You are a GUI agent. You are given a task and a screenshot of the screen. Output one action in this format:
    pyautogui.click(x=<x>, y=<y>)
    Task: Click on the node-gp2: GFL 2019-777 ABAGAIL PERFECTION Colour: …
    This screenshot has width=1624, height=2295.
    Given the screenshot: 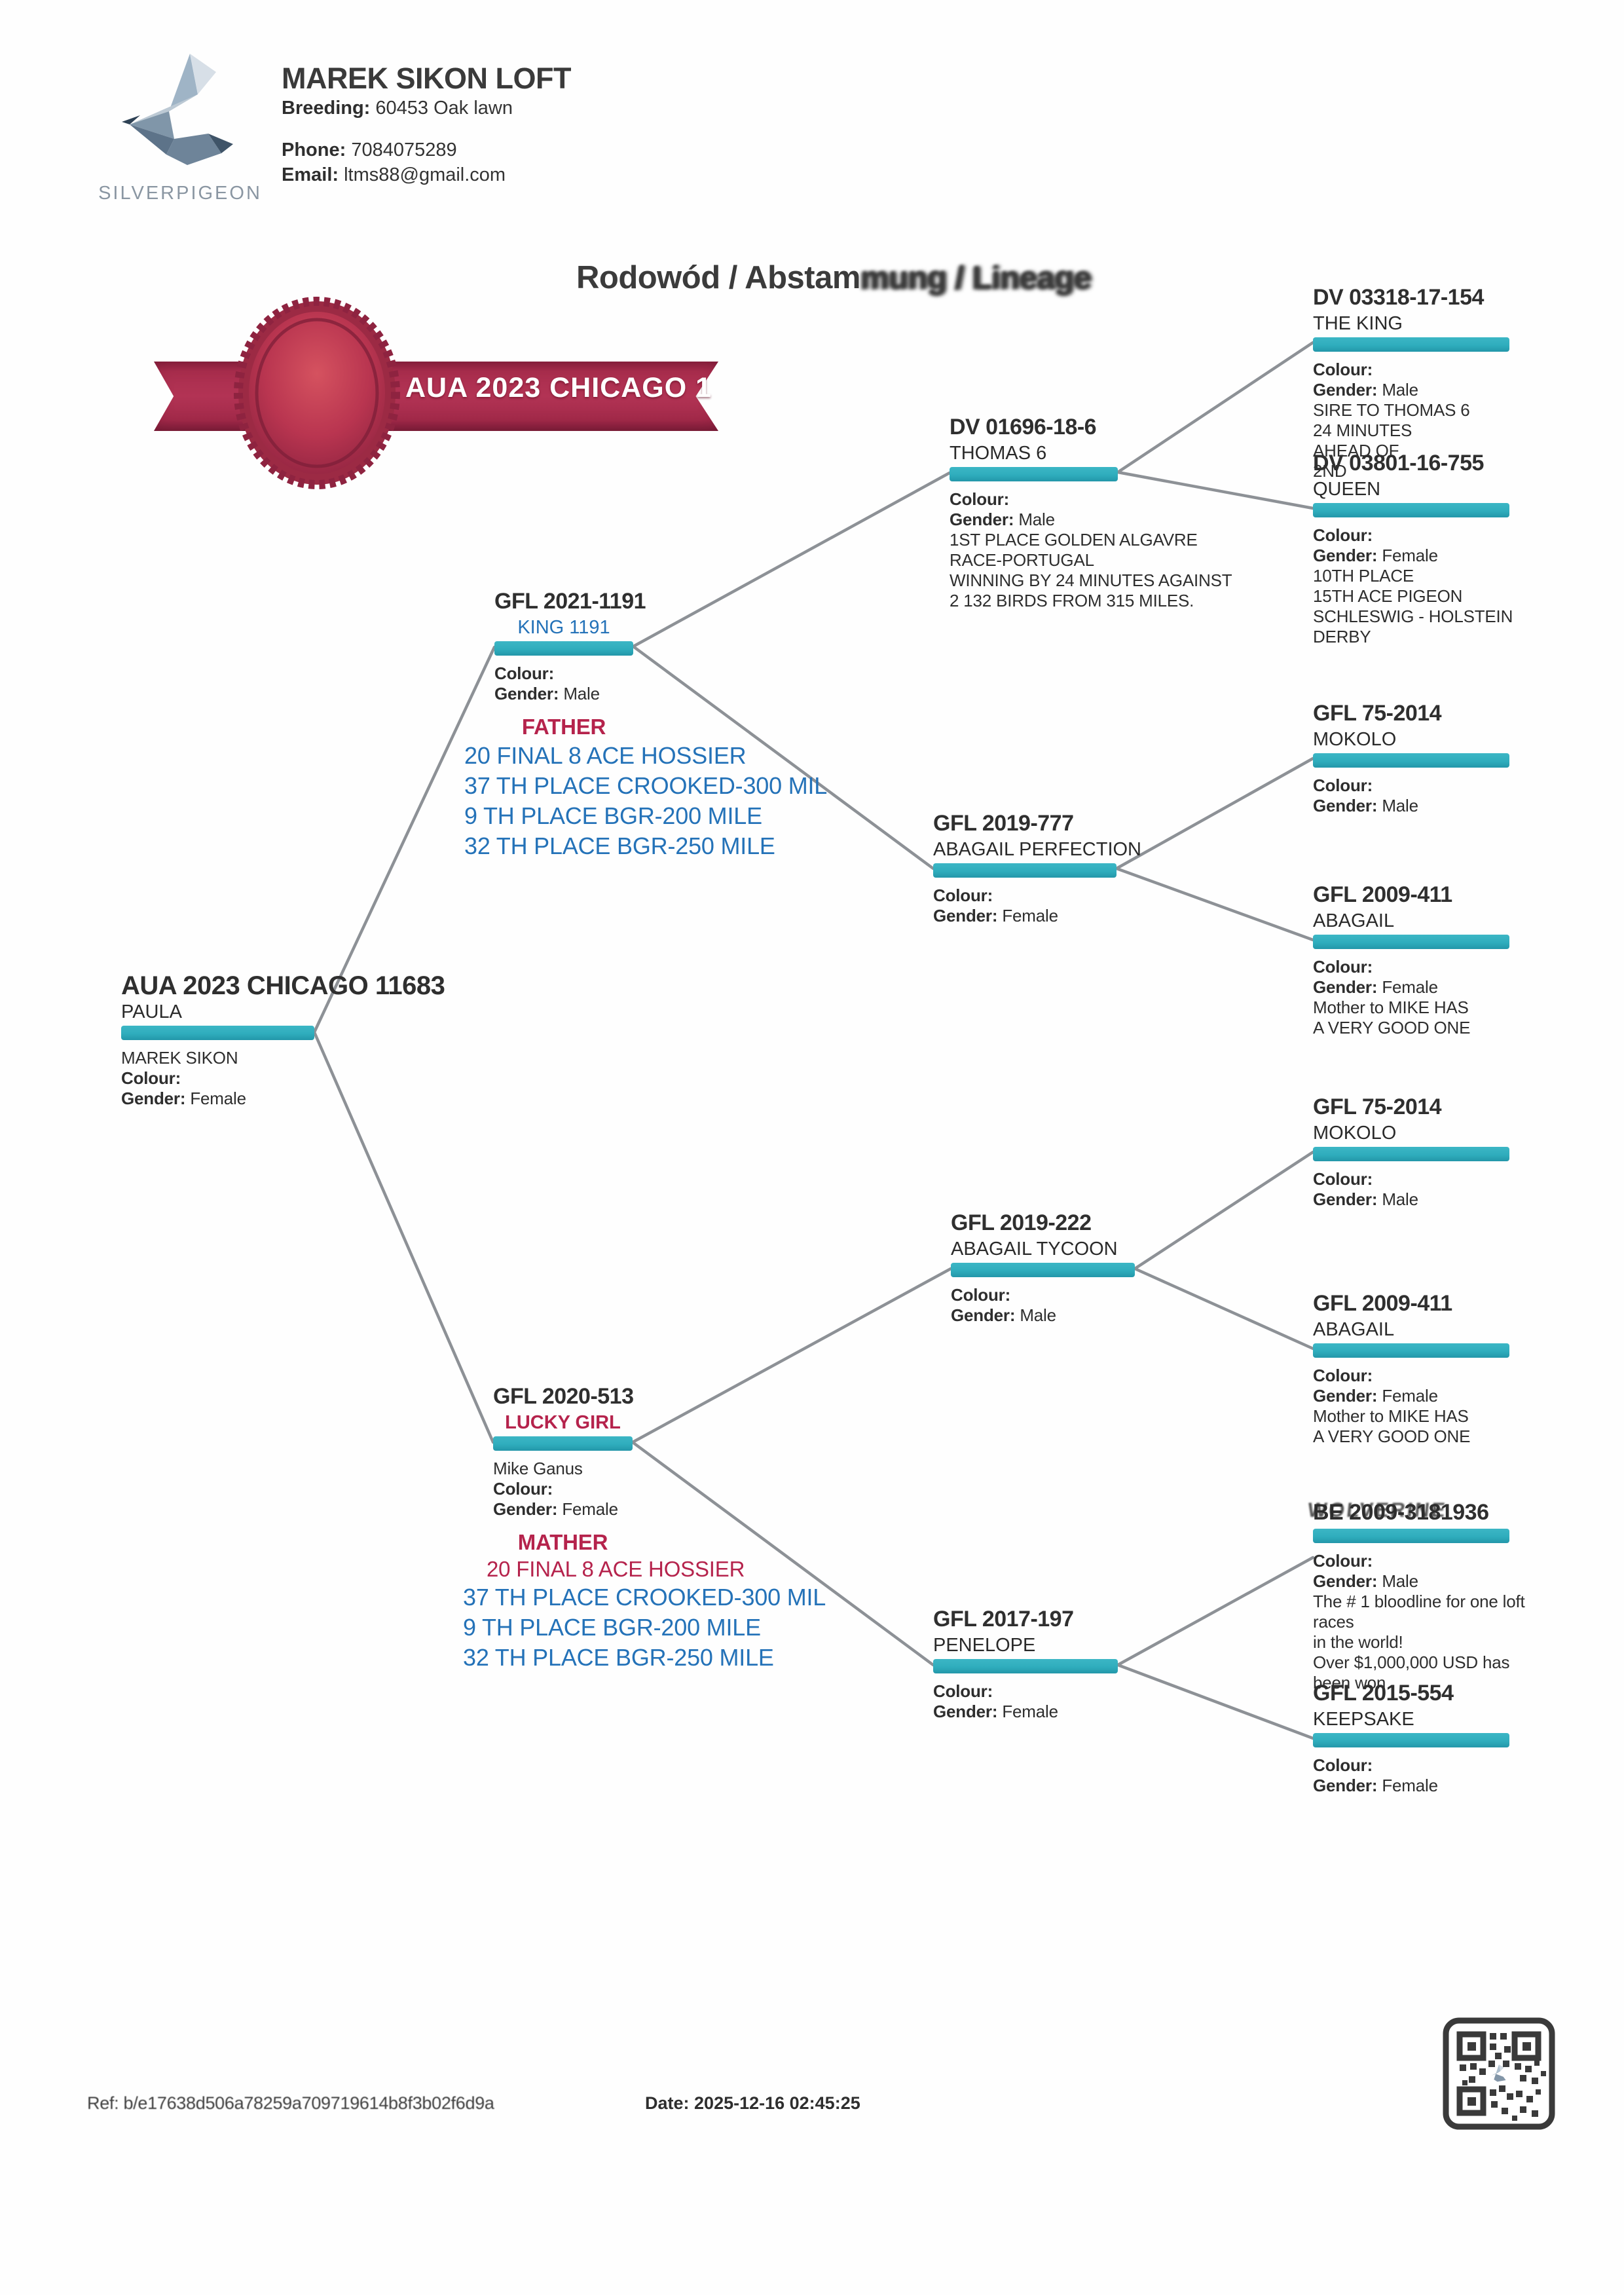 What is the action you would take?
    pyautogui.click(x=1074, y=867)
    